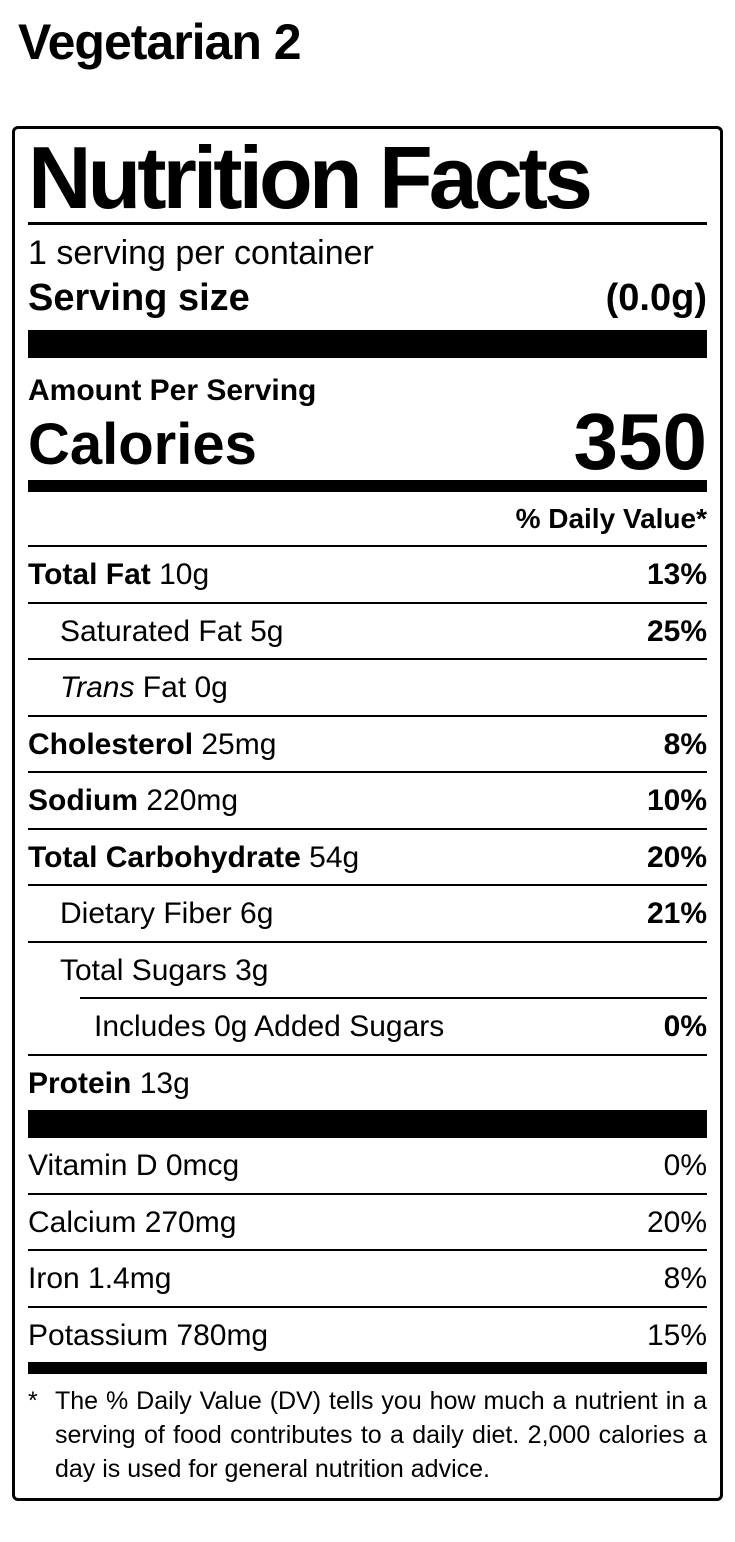  What do you see at coordinates (134, 1166) in the screenshot?
I see `vitamin-name: Vitamin D 0mcg` at bounding box center [134, 1166].